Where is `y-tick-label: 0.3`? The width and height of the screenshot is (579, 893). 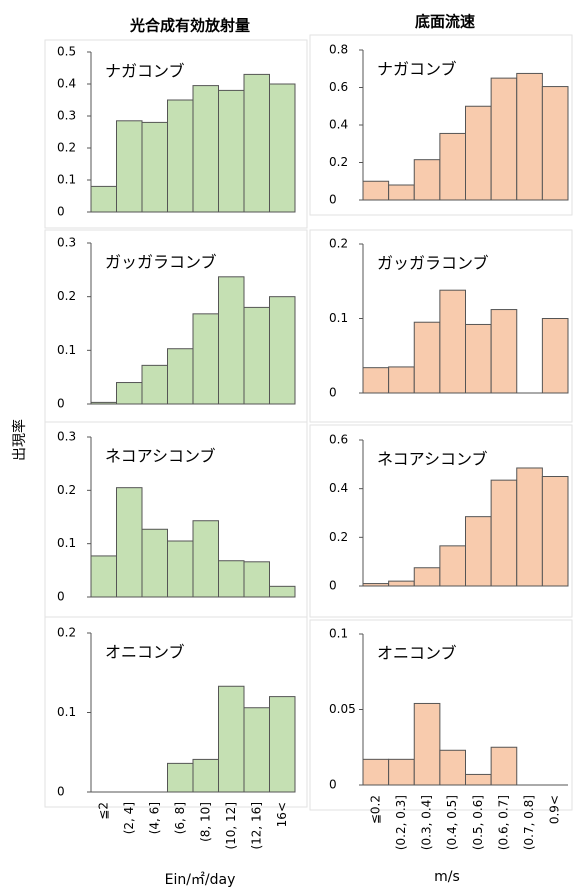
y-tick-label: 0.3 is located at coordinates (66, 437).